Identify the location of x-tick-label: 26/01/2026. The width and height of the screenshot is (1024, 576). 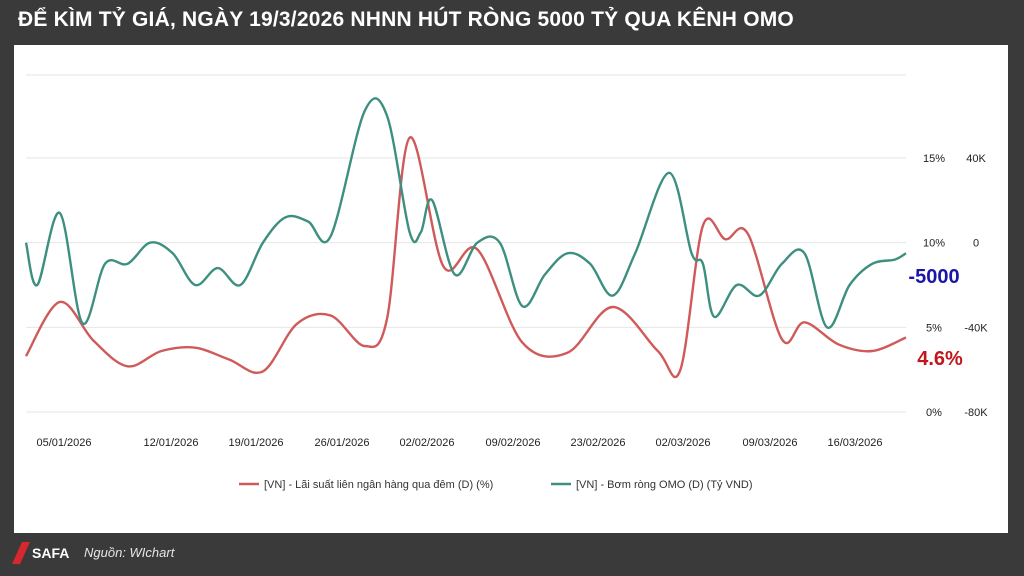
(341, 443).